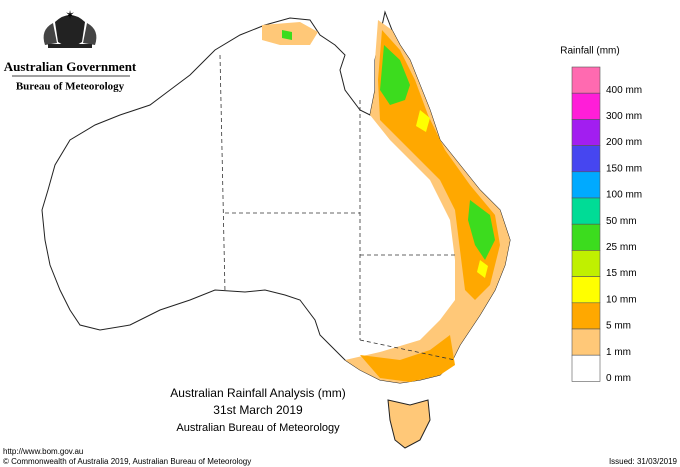  I want to click on footer-url: http://www.bom.gov.au, so click(43, 451).